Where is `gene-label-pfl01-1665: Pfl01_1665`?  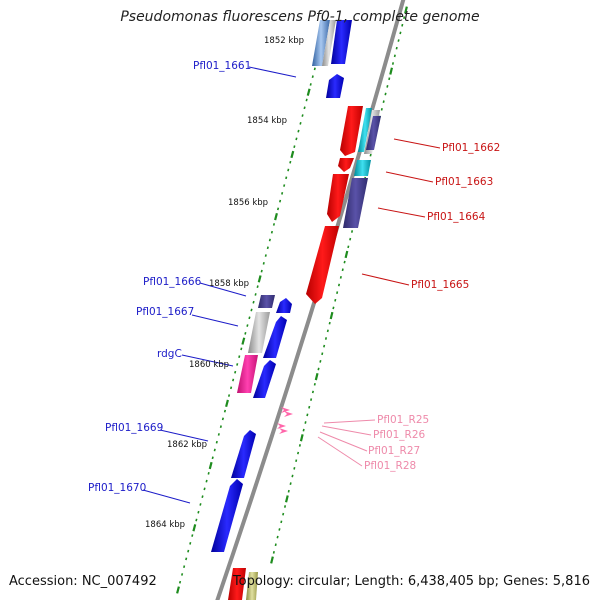
gene-label-pfl01-1665: Pfl01_1665 is located at coordinates (440, 285).